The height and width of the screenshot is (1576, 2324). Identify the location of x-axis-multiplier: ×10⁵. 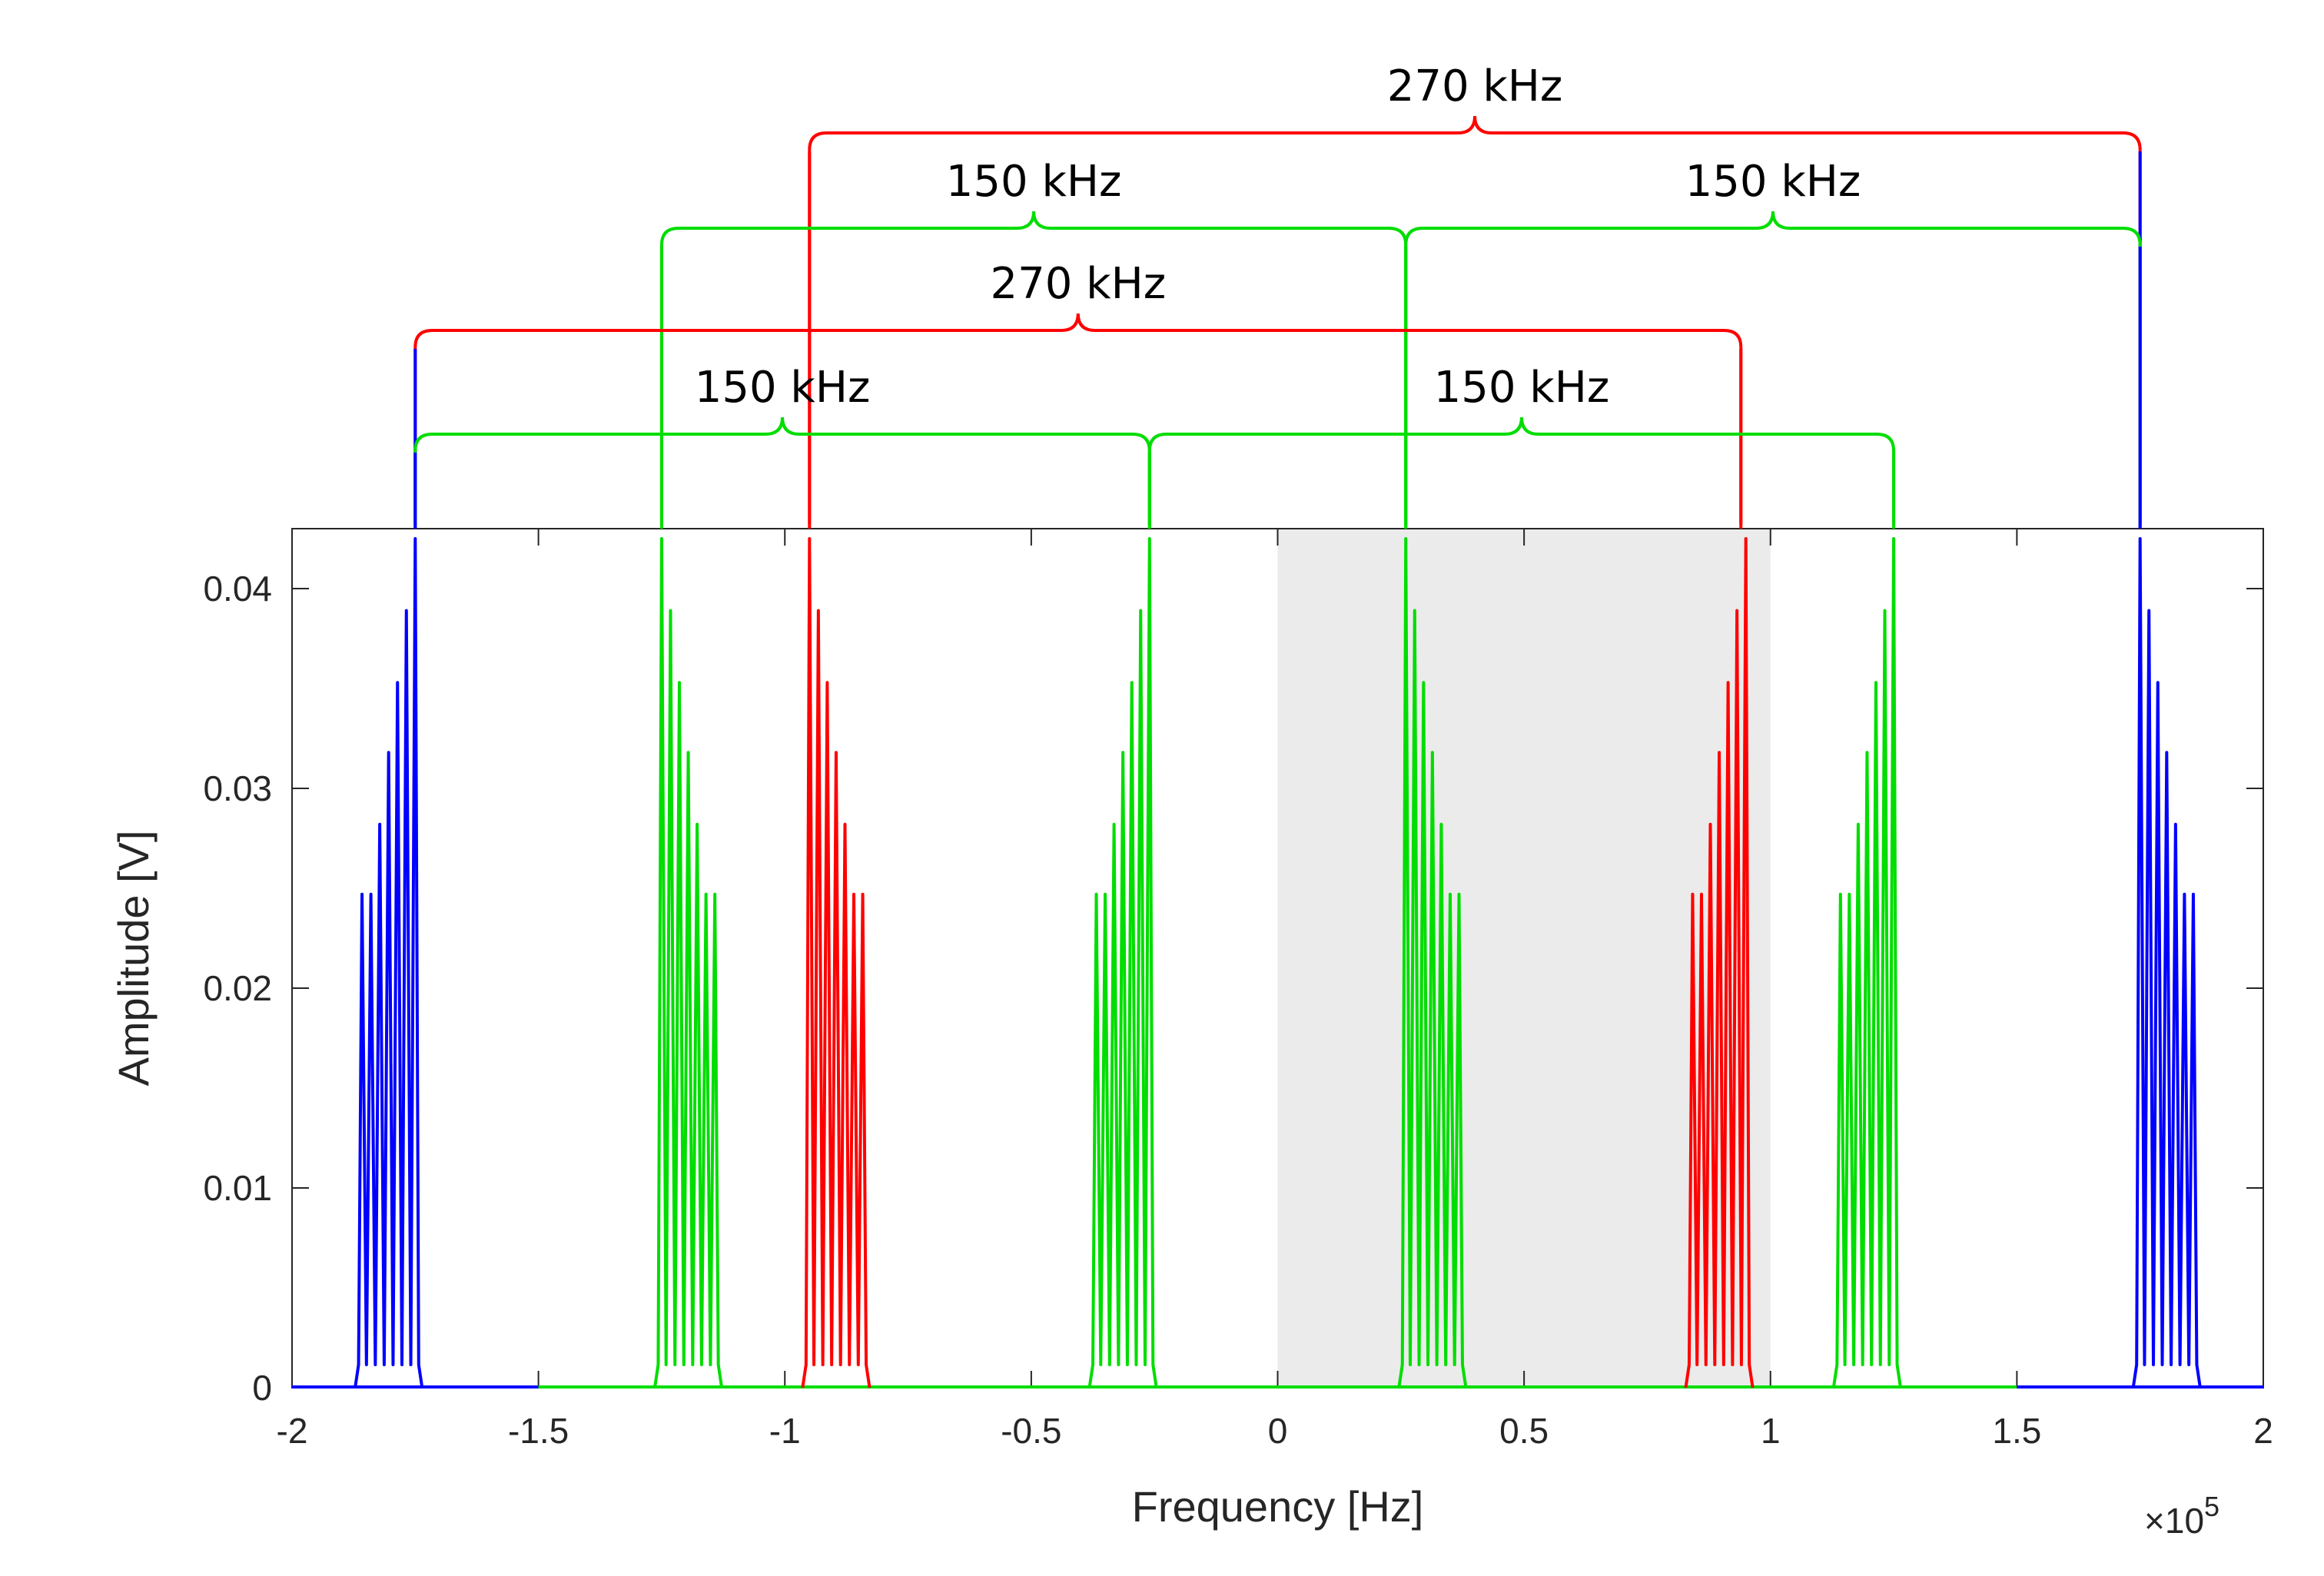
(2181, 1516).